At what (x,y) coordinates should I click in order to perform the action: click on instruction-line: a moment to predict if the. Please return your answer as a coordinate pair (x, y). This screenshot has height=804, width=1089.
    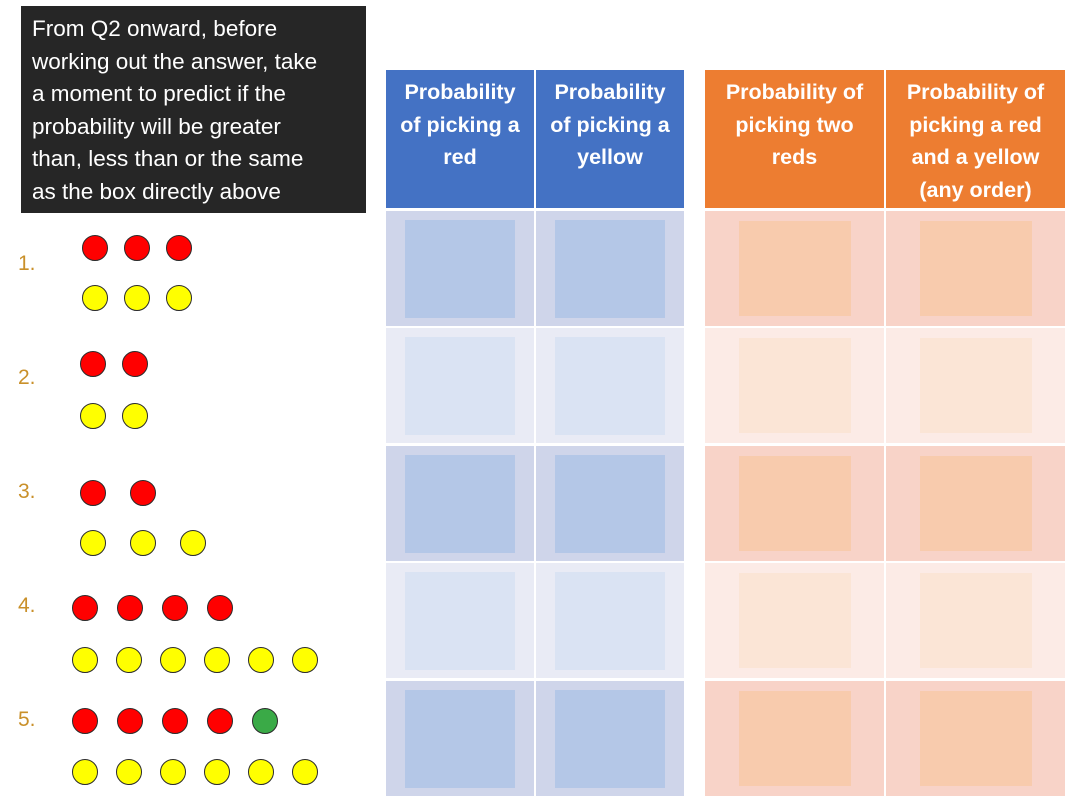
    Looking at the image, I should click on (159, 93).